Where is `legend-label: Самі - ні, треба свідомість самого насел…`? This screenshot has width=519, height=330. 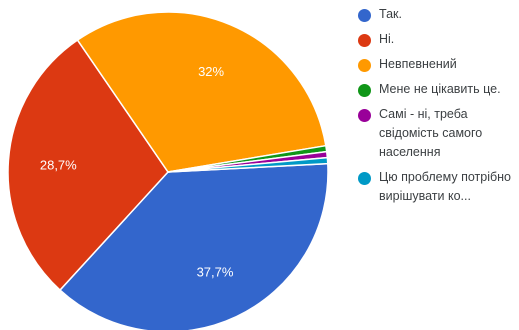
legend-label: Самі - ні, треба свідомість самого насел… is located at coordinates (431, 133).